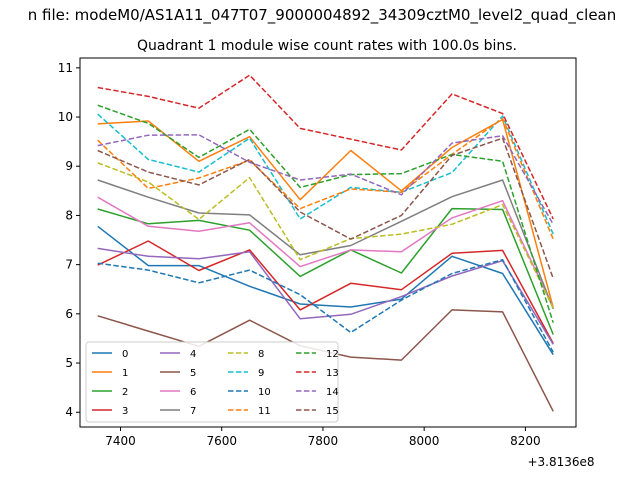 The width and height of the screenshot is (640, 480). Describe the element at coordinates (65, 117) in the screenshot. I see `y-tick-label-10: 10` at that location.